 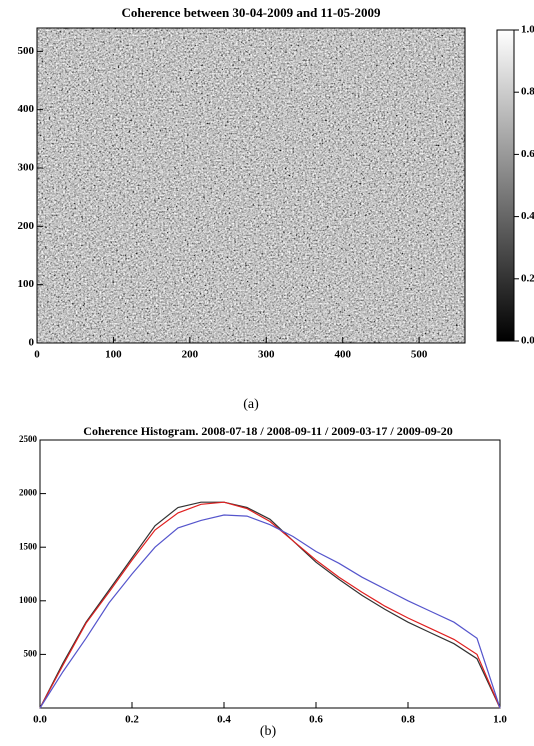 I want to click on x-tick-label: 0.6, so click(x=316, y=720).